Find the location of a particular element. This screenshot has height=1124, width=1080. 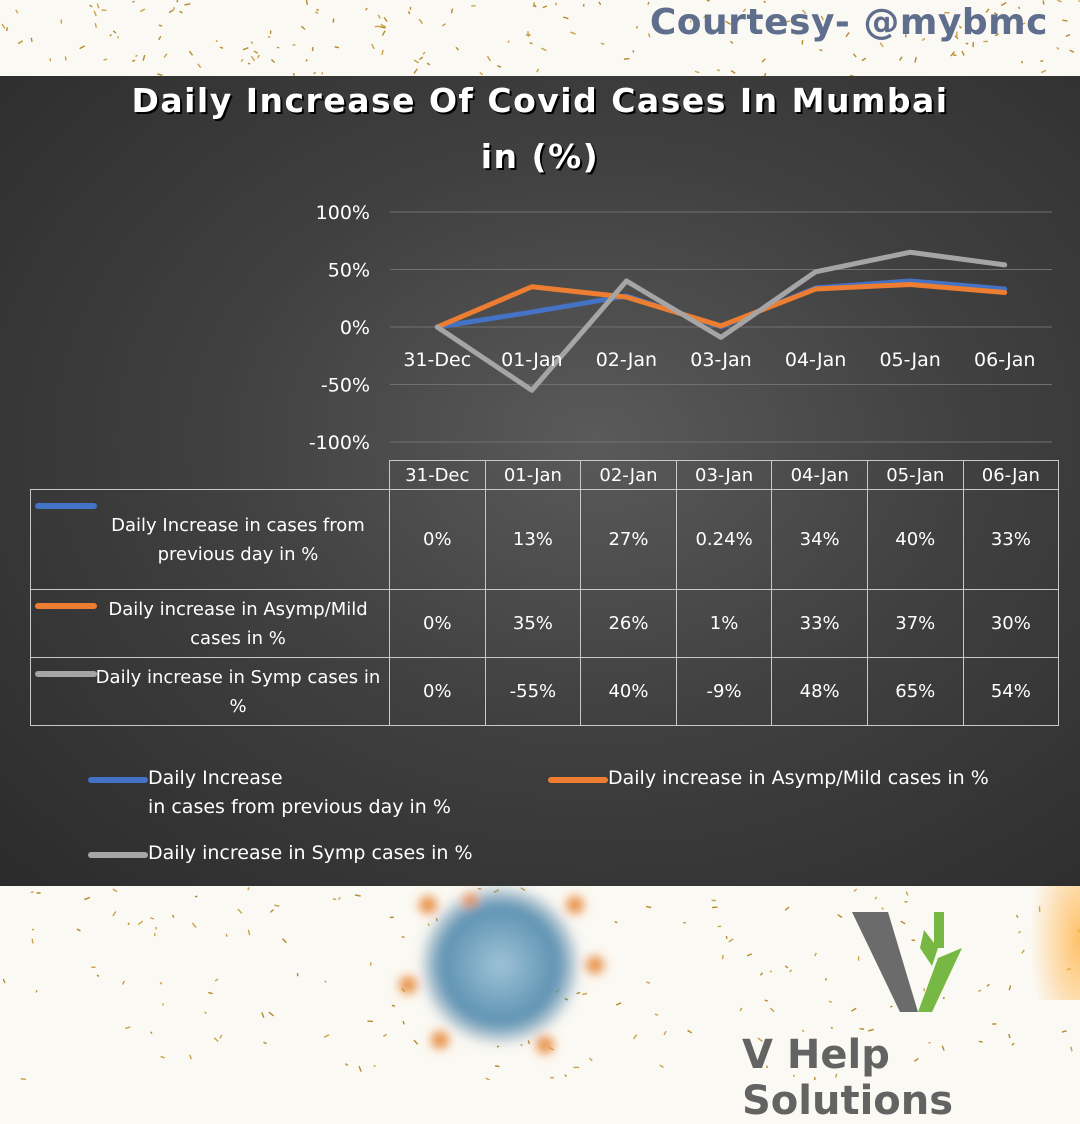

table-cell: 27% is located at coordinates (629, 540).